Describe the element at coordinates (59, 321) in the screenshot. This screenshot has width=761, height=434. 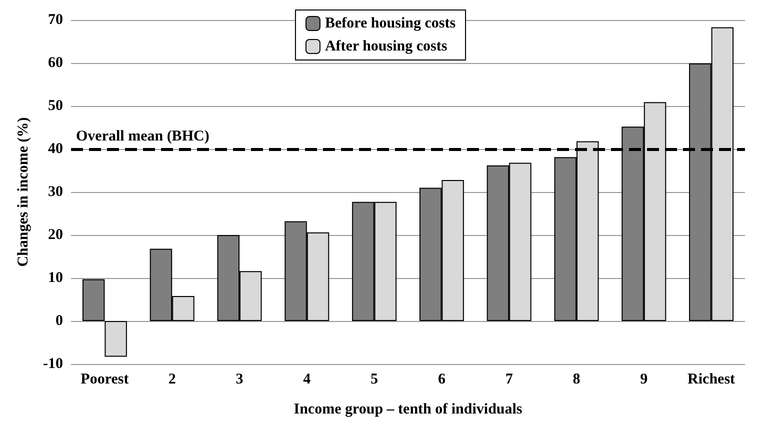
I see `y-tick-label: 0` at that location.